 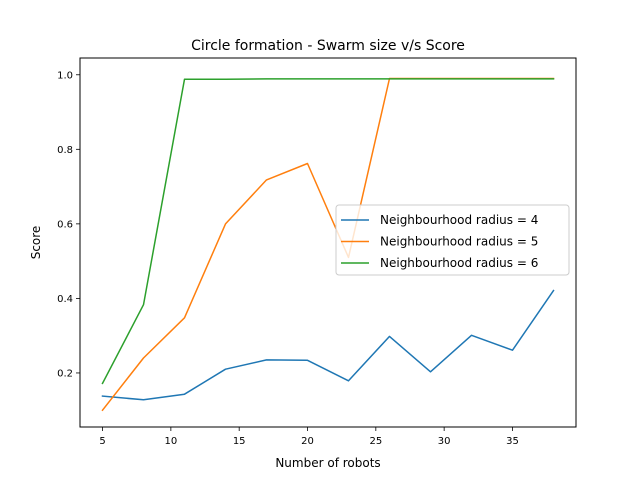 What do you see at coordinates (512, 441) in the screenshot?
I see `x-tick-label: 35` at bounding box center [512, 441].